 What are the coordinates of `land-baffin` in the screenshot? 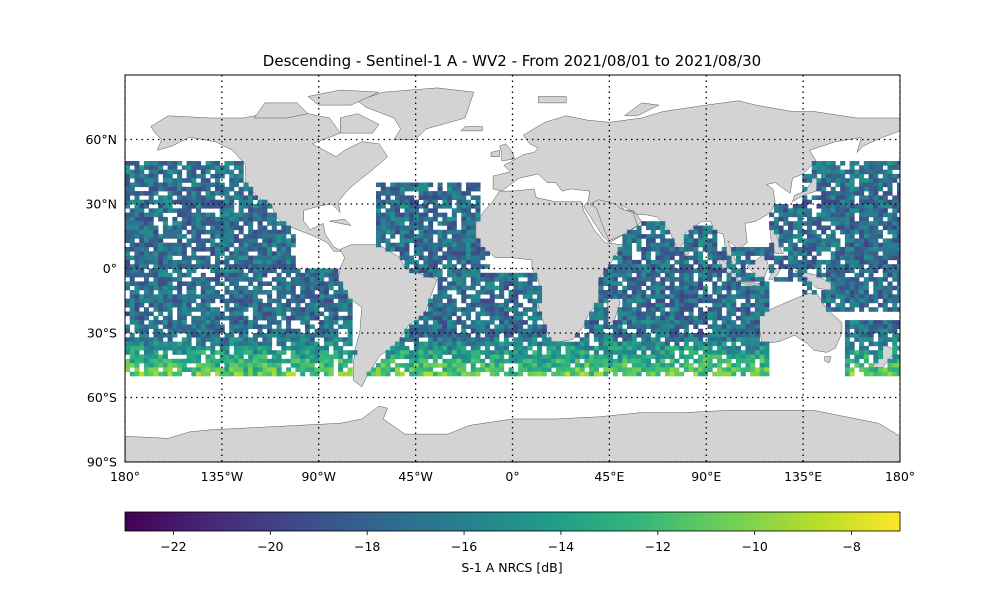 It's located at (360, 123).